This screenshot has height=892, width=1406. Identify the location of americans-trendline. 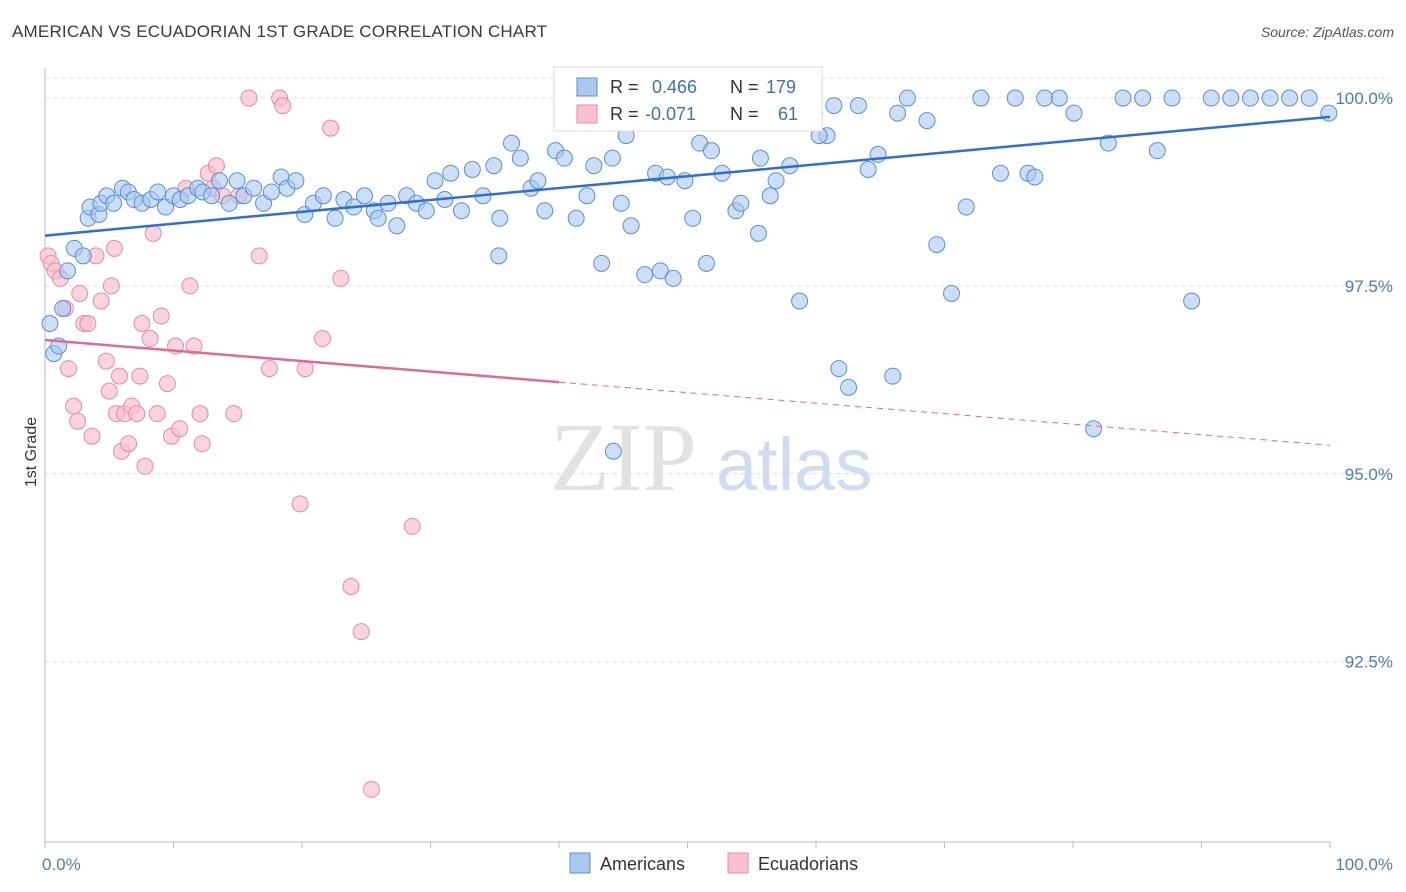
(687, 176).